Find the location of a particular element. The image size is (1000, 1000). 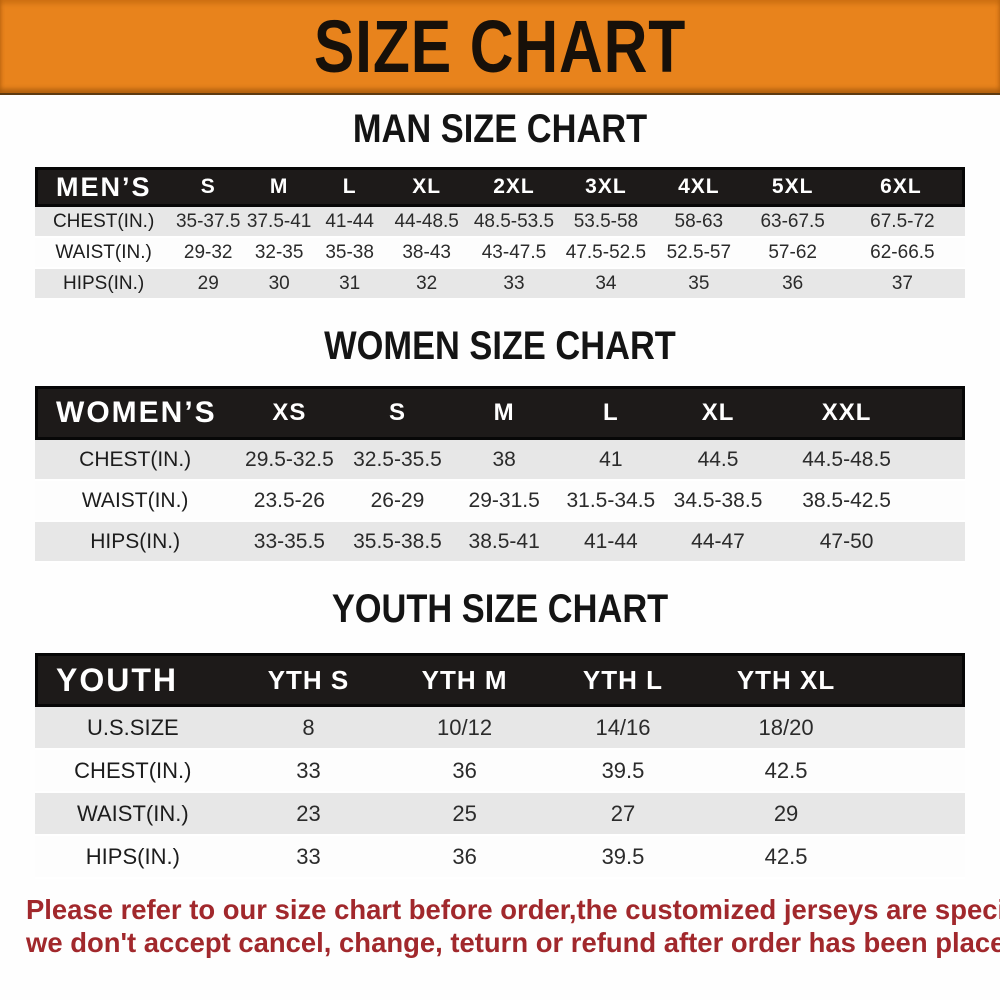

value-cell: 34 is located at coordinates (606, 284).